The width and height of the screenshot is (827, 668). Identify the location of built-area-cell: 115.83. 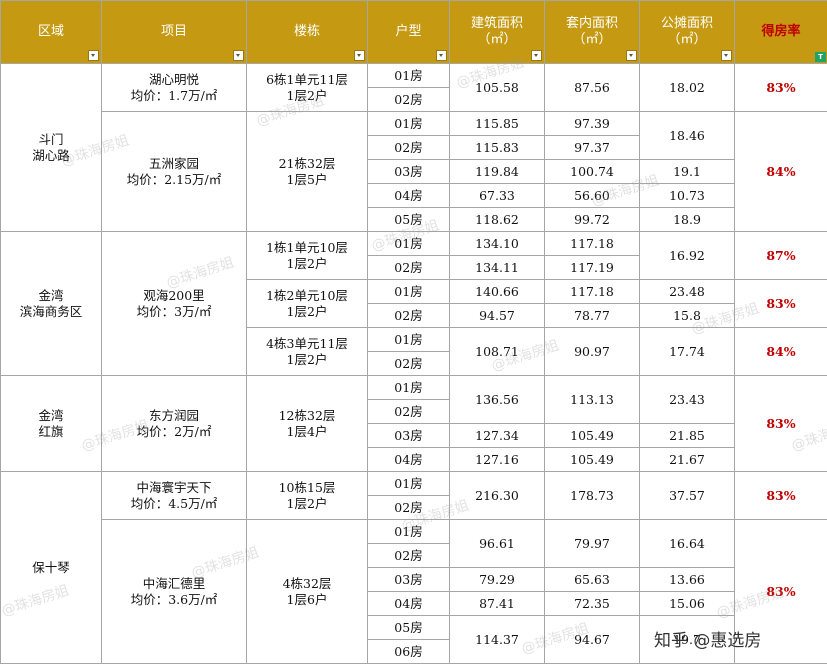
(497, 147).